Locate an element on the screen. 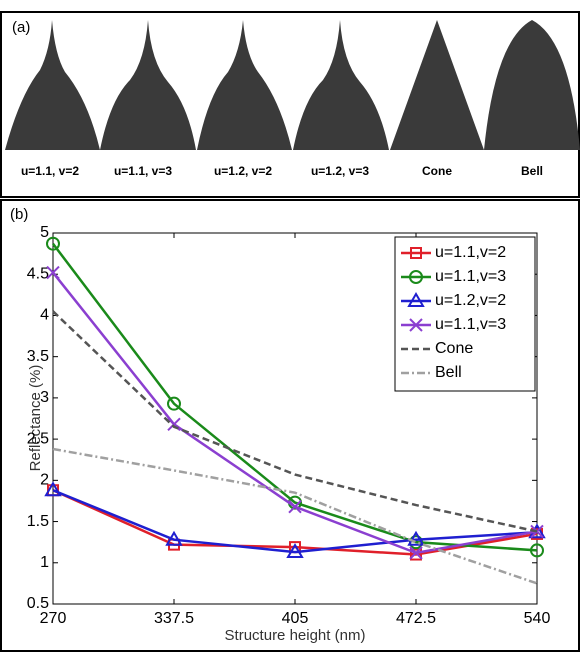  legend-frame is located at coordinates (465, 314).